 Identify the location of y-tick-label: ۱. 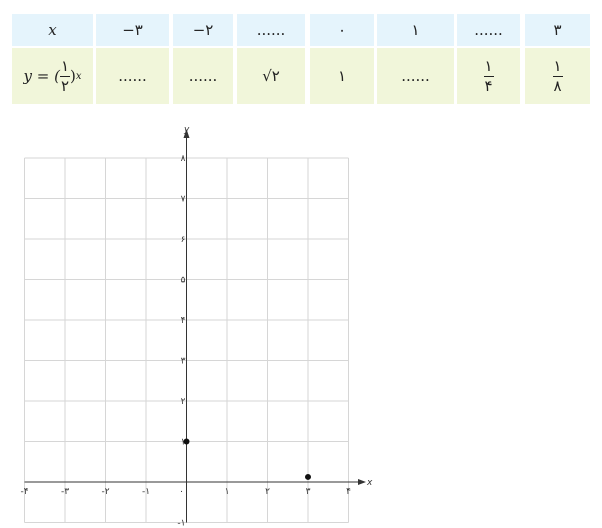
(183, 443).